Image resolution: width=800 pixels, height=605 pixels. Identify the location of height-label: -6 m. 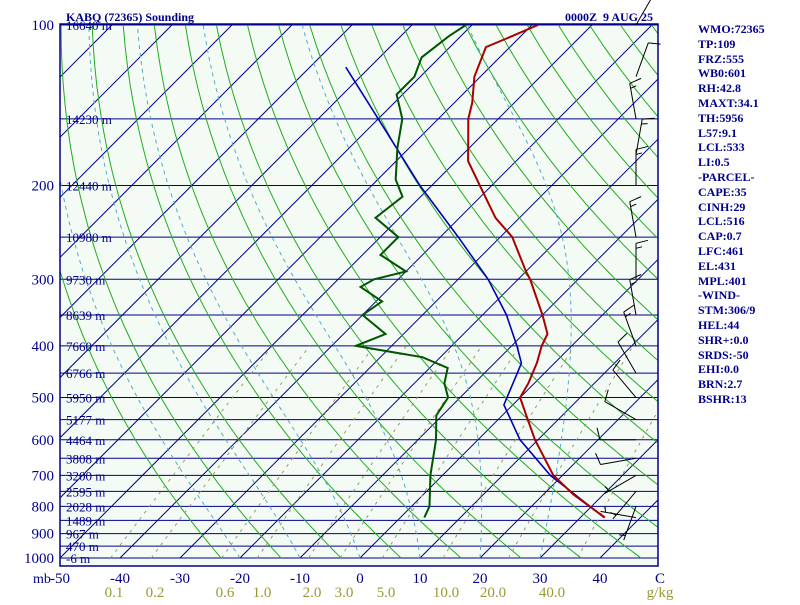
(78, 558).